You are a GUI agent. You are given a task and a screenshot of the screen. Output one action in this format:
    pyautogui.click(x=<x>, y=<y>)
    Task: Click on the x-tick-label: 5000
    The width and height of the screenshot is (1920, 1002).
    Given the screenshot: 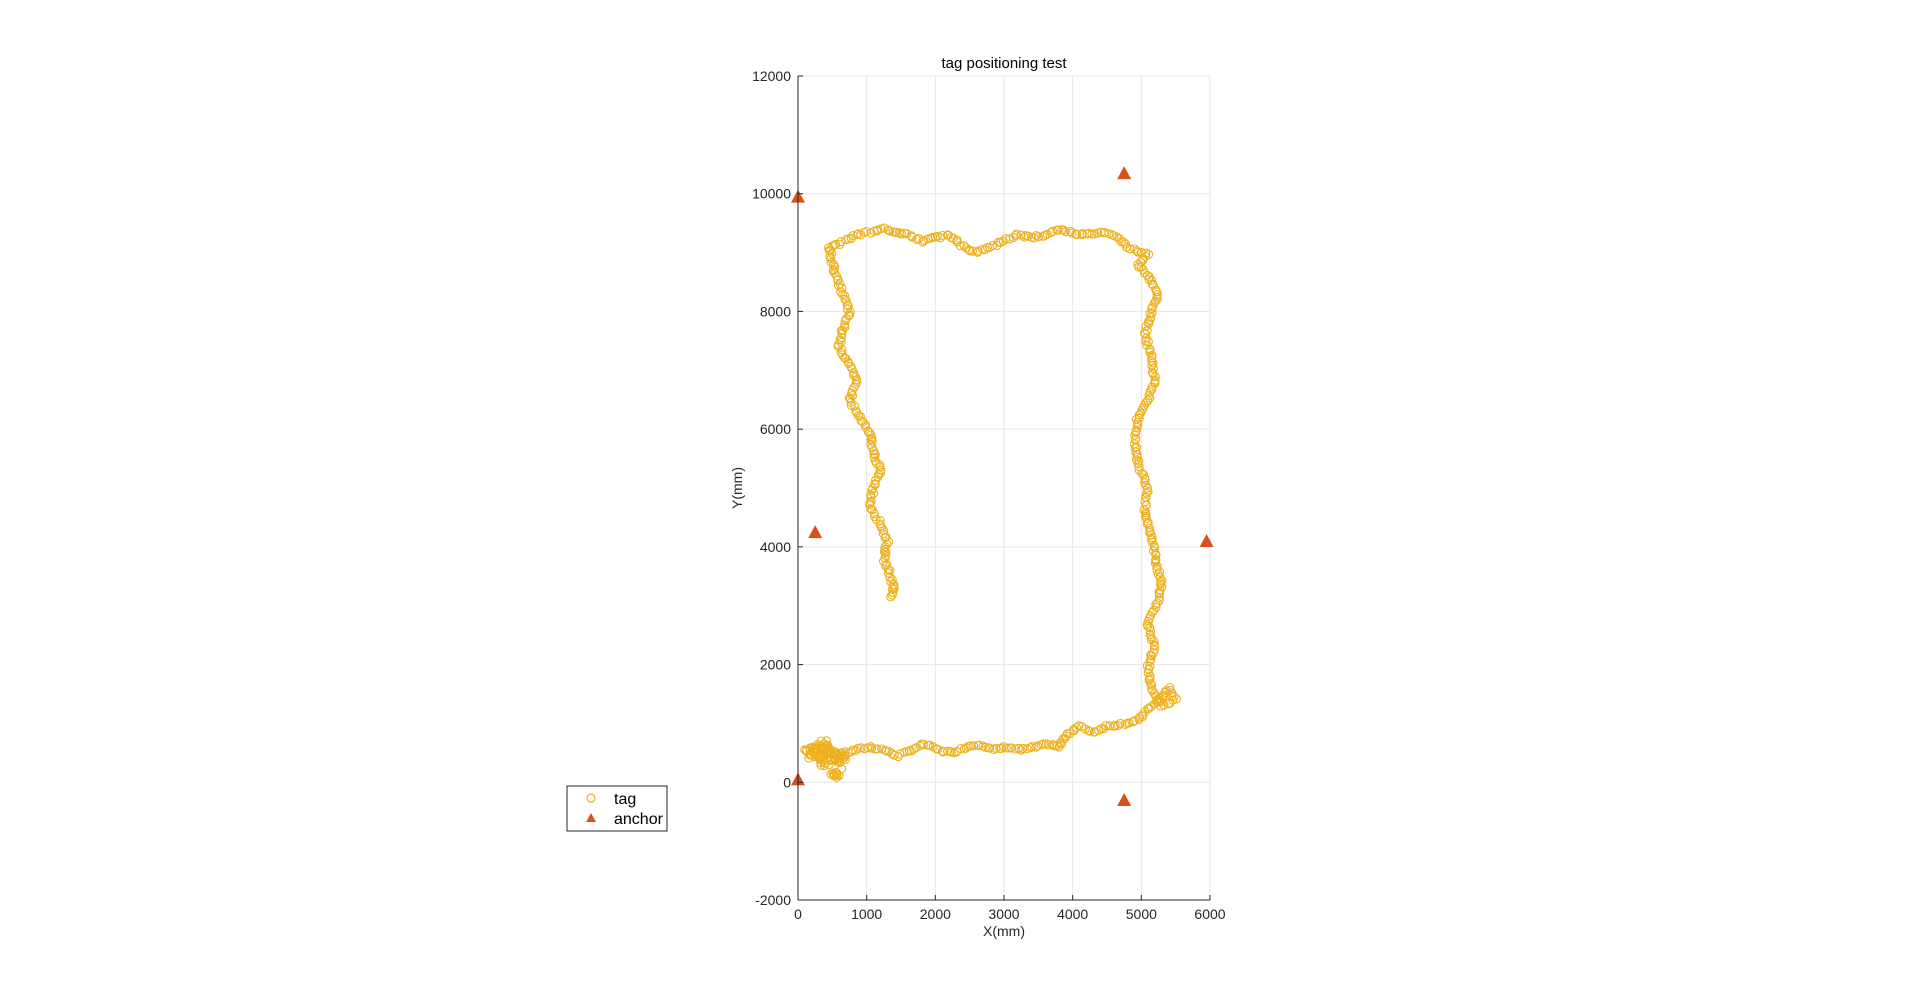 What is the action you would take?
    pyautogui.click(x=1141, y=914)
    